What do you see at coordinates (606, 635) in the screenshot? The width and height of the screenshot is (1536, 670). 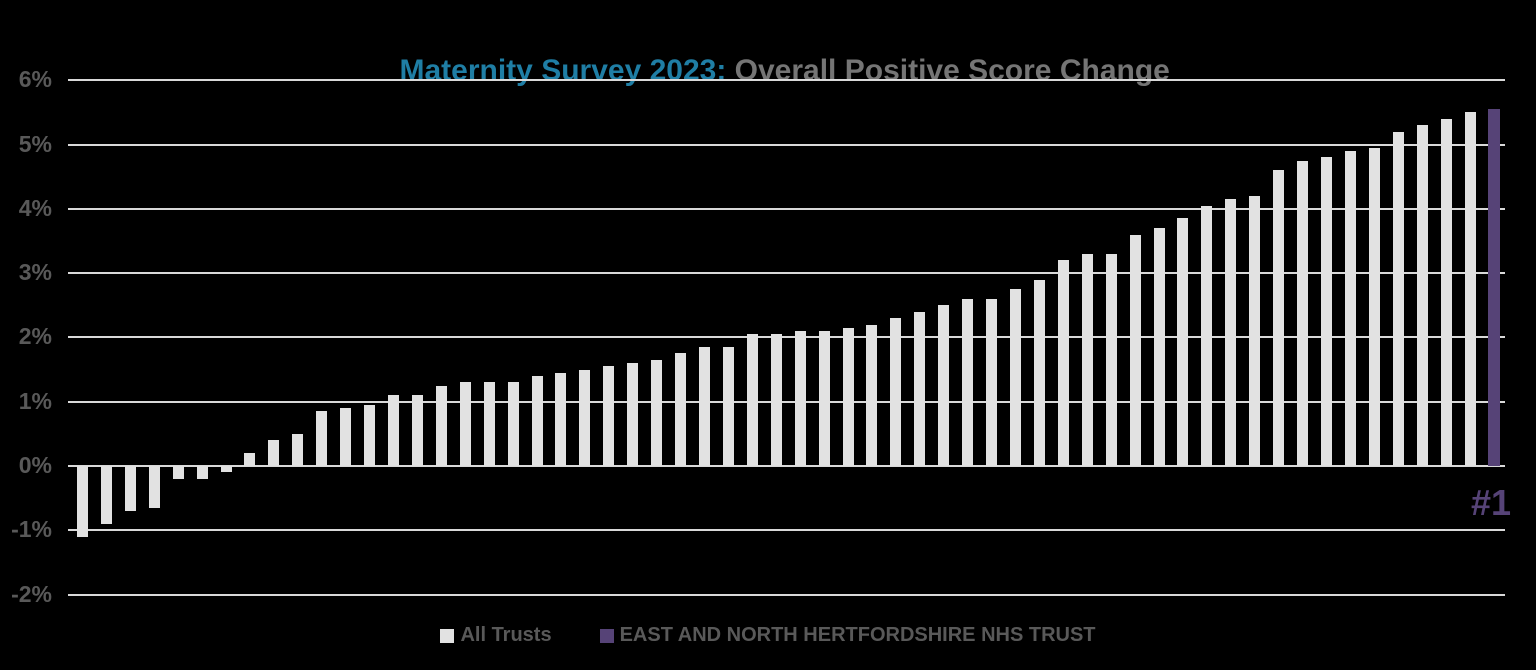 I see `highlight-trust-swatch-icon` at bounding box center [606, 635].